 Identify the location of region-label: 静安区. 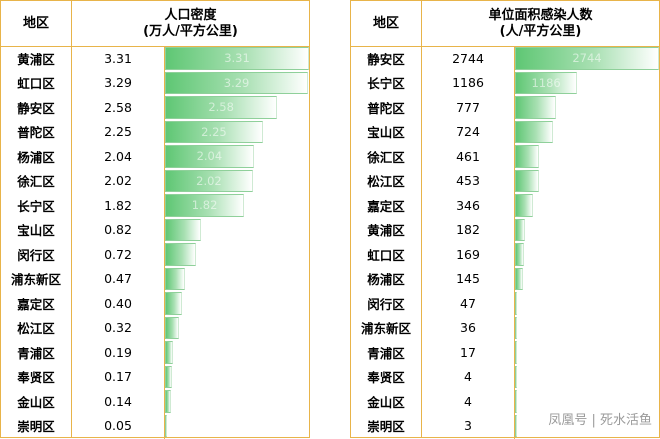
(36, 108).